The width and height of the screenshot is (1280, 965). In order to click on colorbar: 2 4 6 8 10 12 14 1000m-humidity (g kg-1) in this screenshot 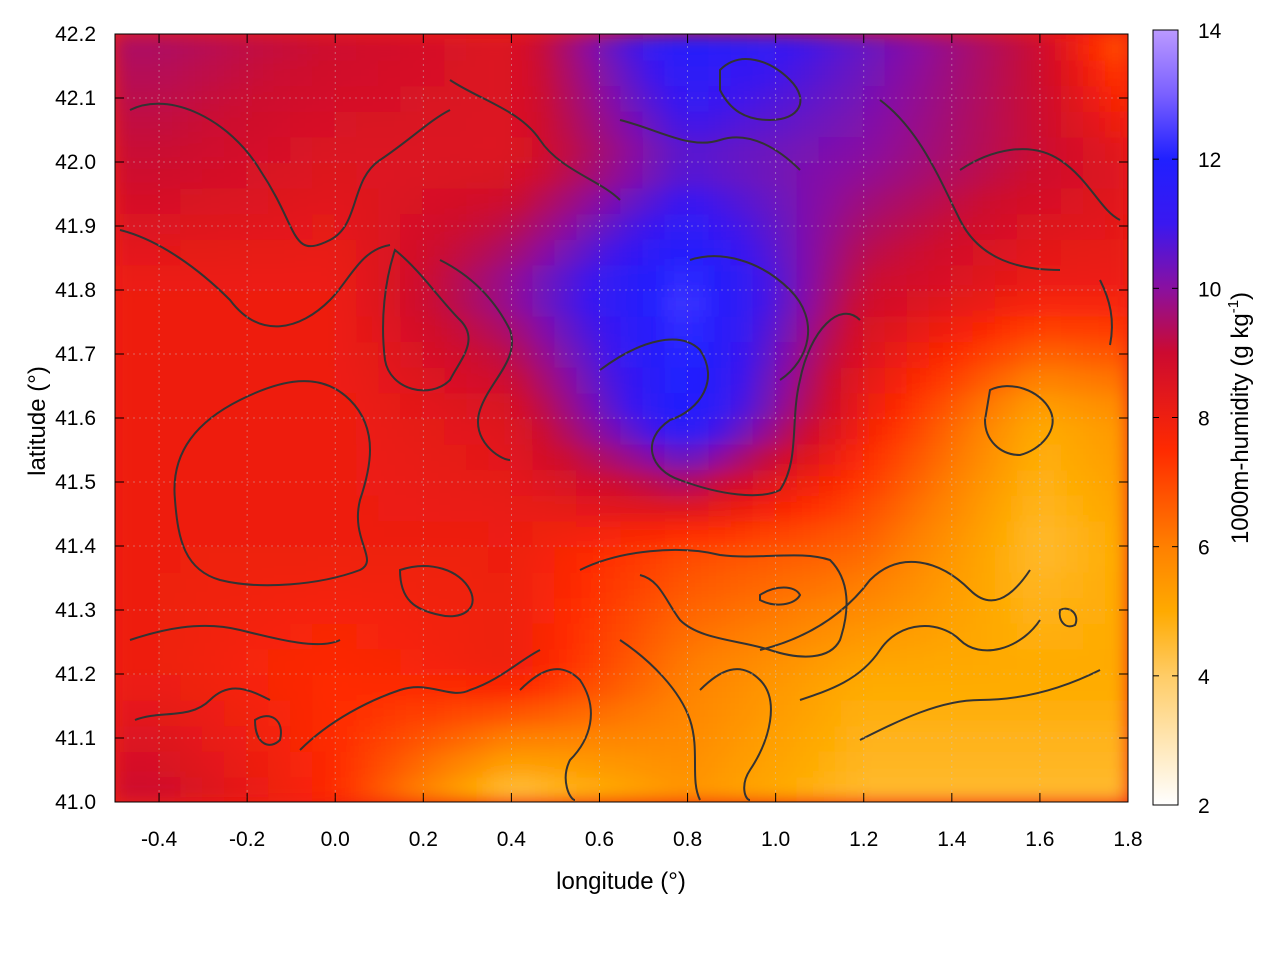, I will do `click(1203, 419)`.